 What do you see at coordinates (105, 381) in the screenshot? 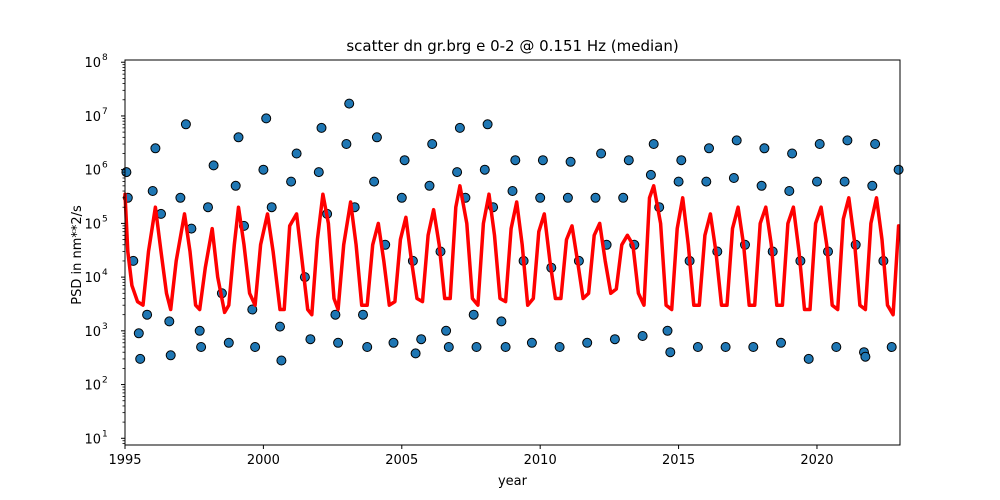
I see `y-tick-exponent: 2` at bounding box center [105, 381].